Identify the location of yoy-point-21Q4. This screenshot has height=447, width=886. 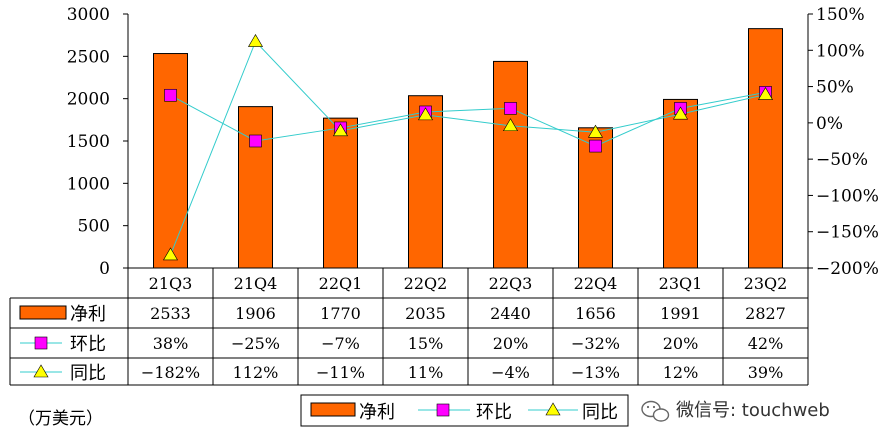
(255, 40).